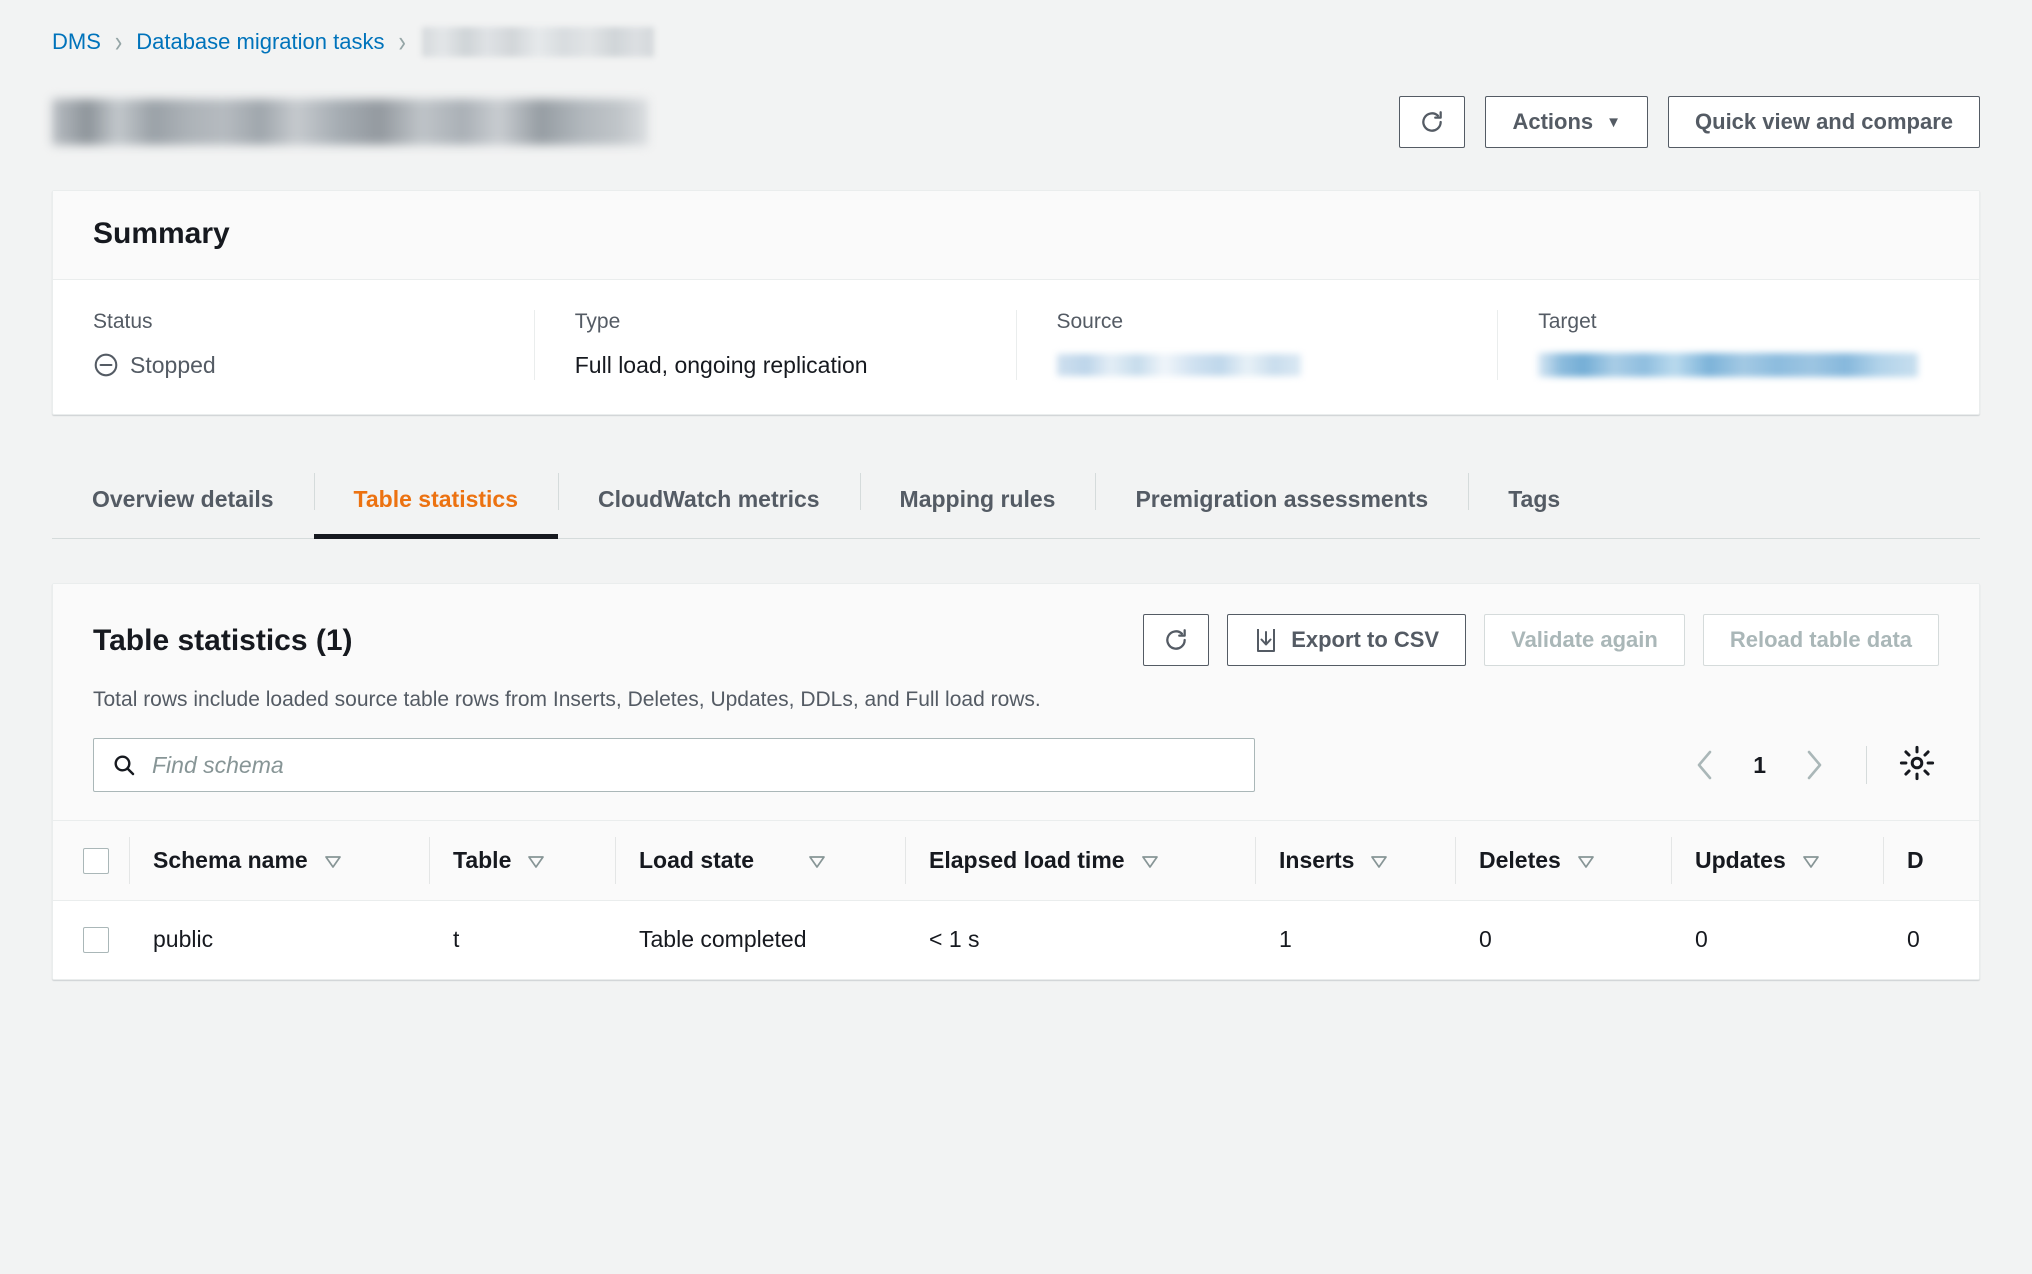 Image resolution: width=2032 pixels, height=1274 pixels. What do you see at coordinates (1178, 365) in the screenshot?
I see `source-endpoint-redacted-link` at bounding box center [1178, 365].